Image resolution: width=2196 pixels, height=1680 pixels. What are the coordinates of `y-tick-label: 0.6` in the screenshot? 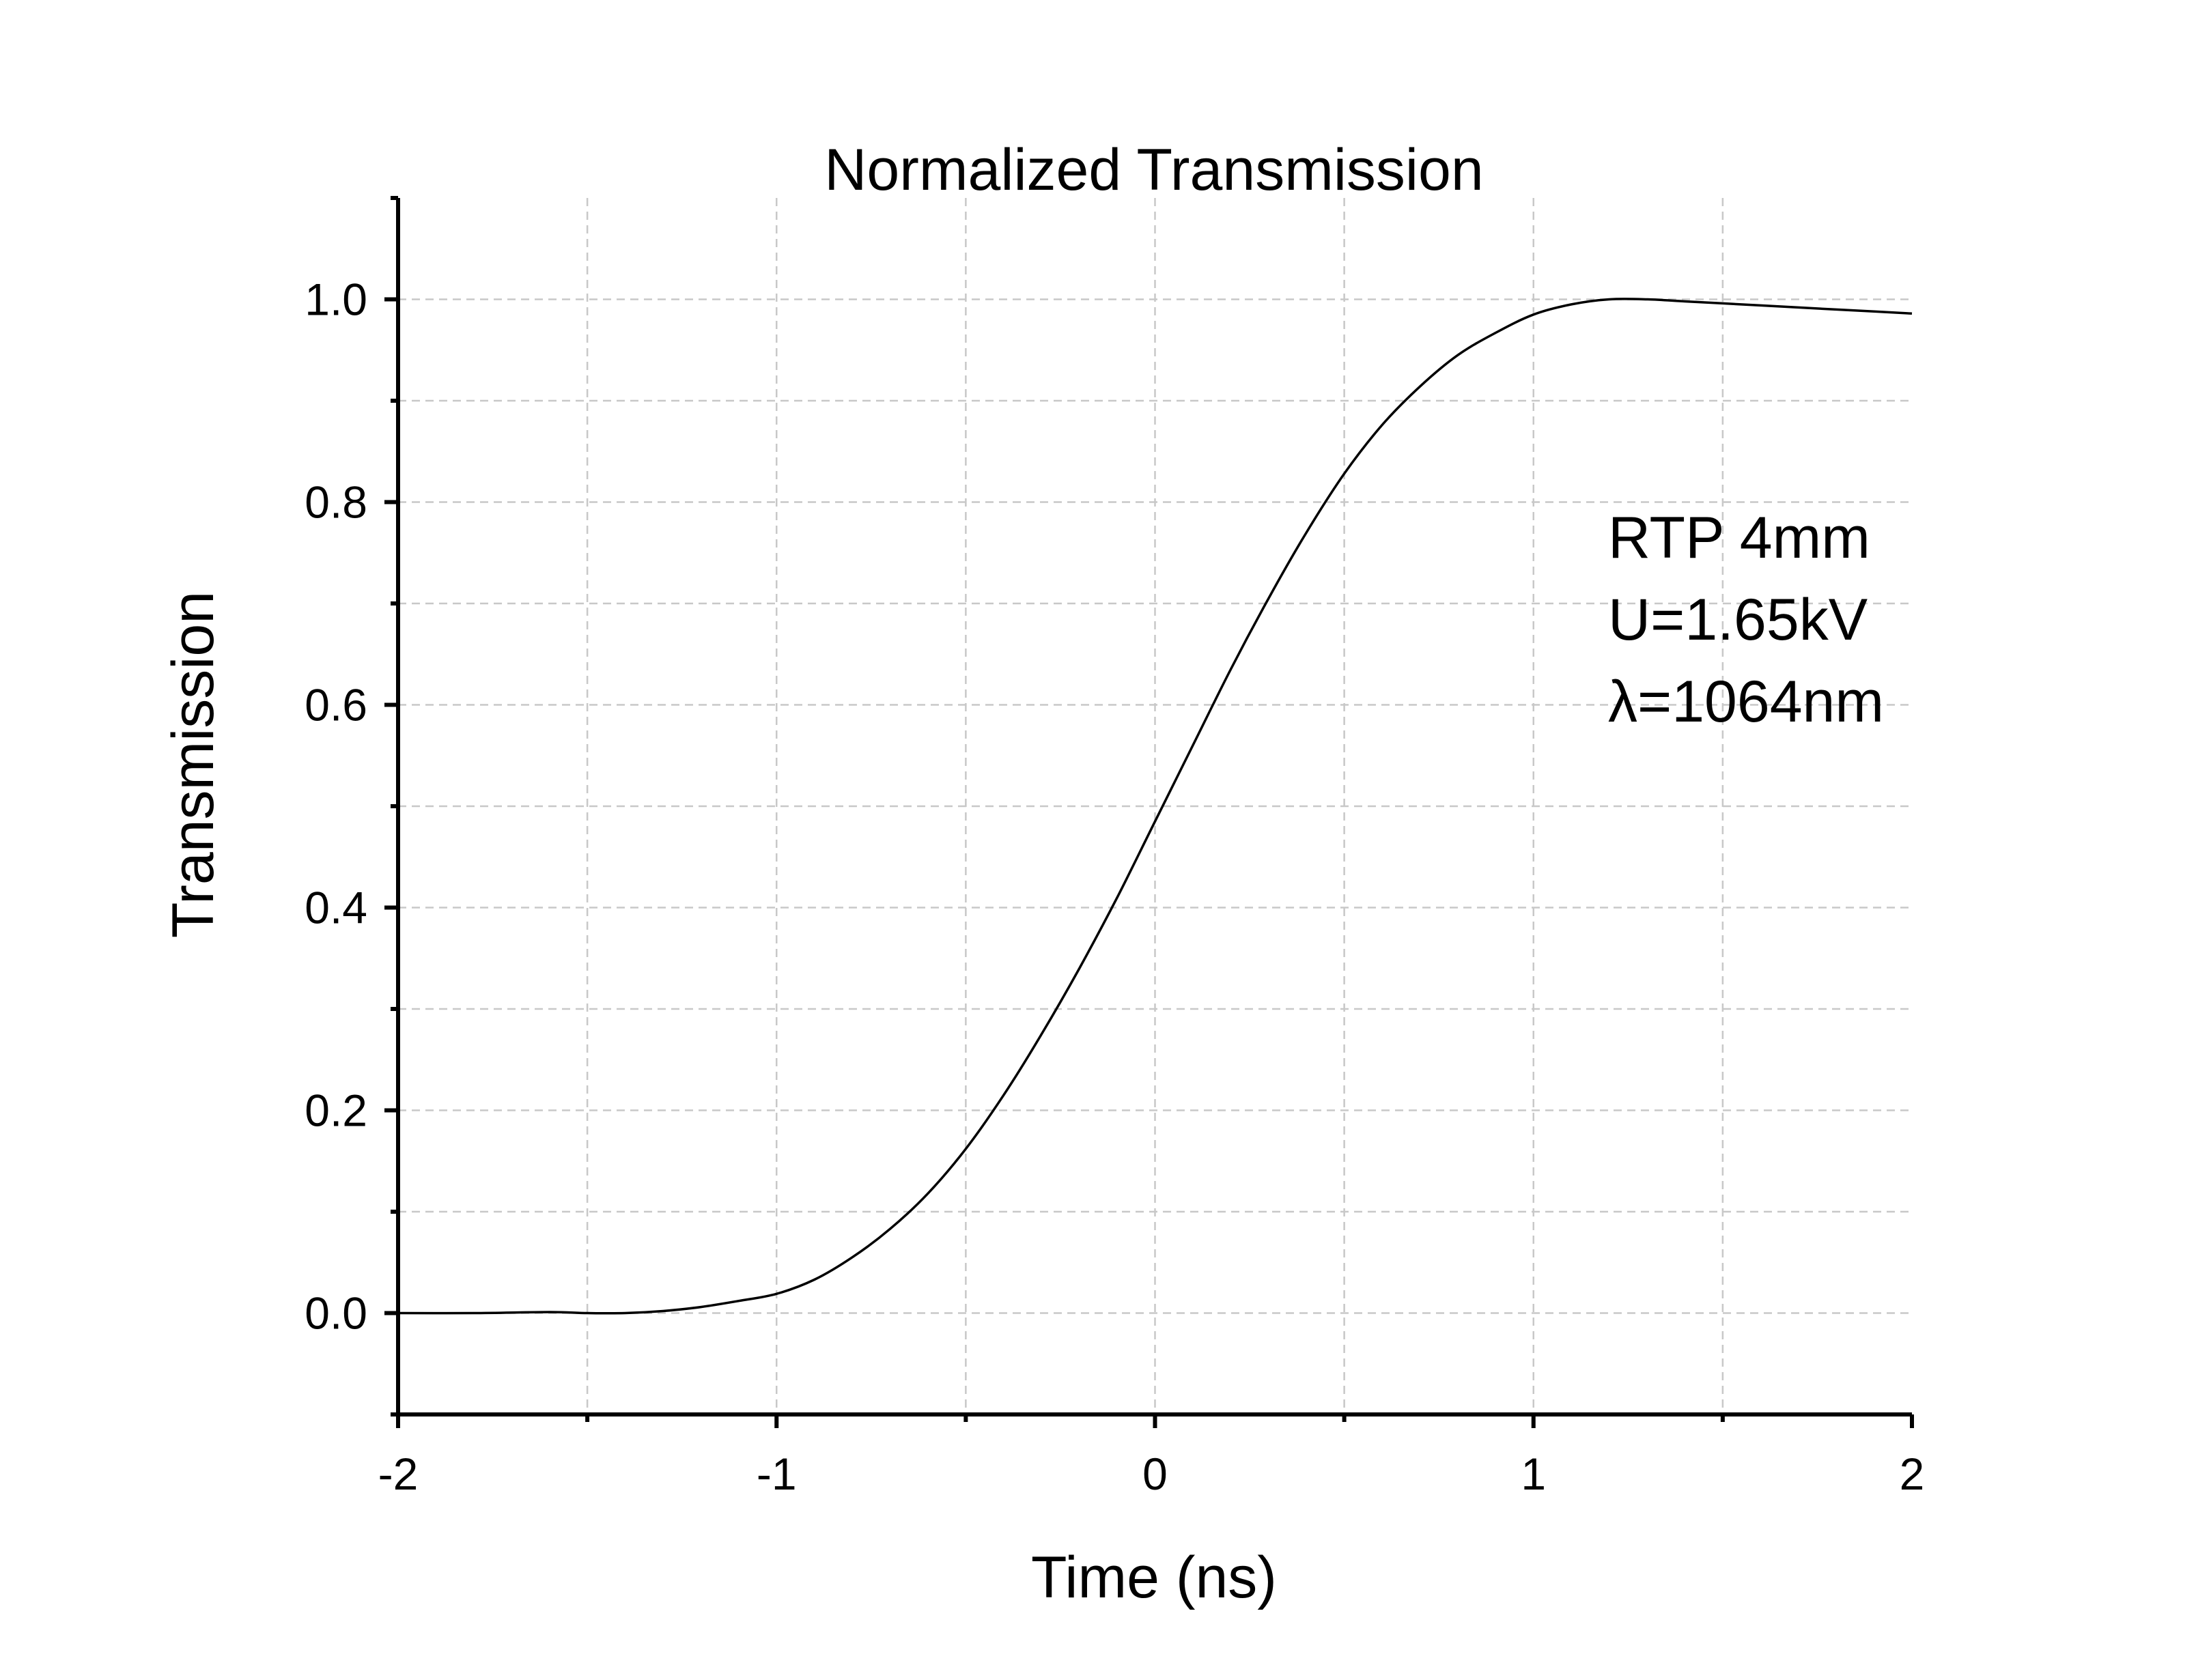 It's located at (336, 705).